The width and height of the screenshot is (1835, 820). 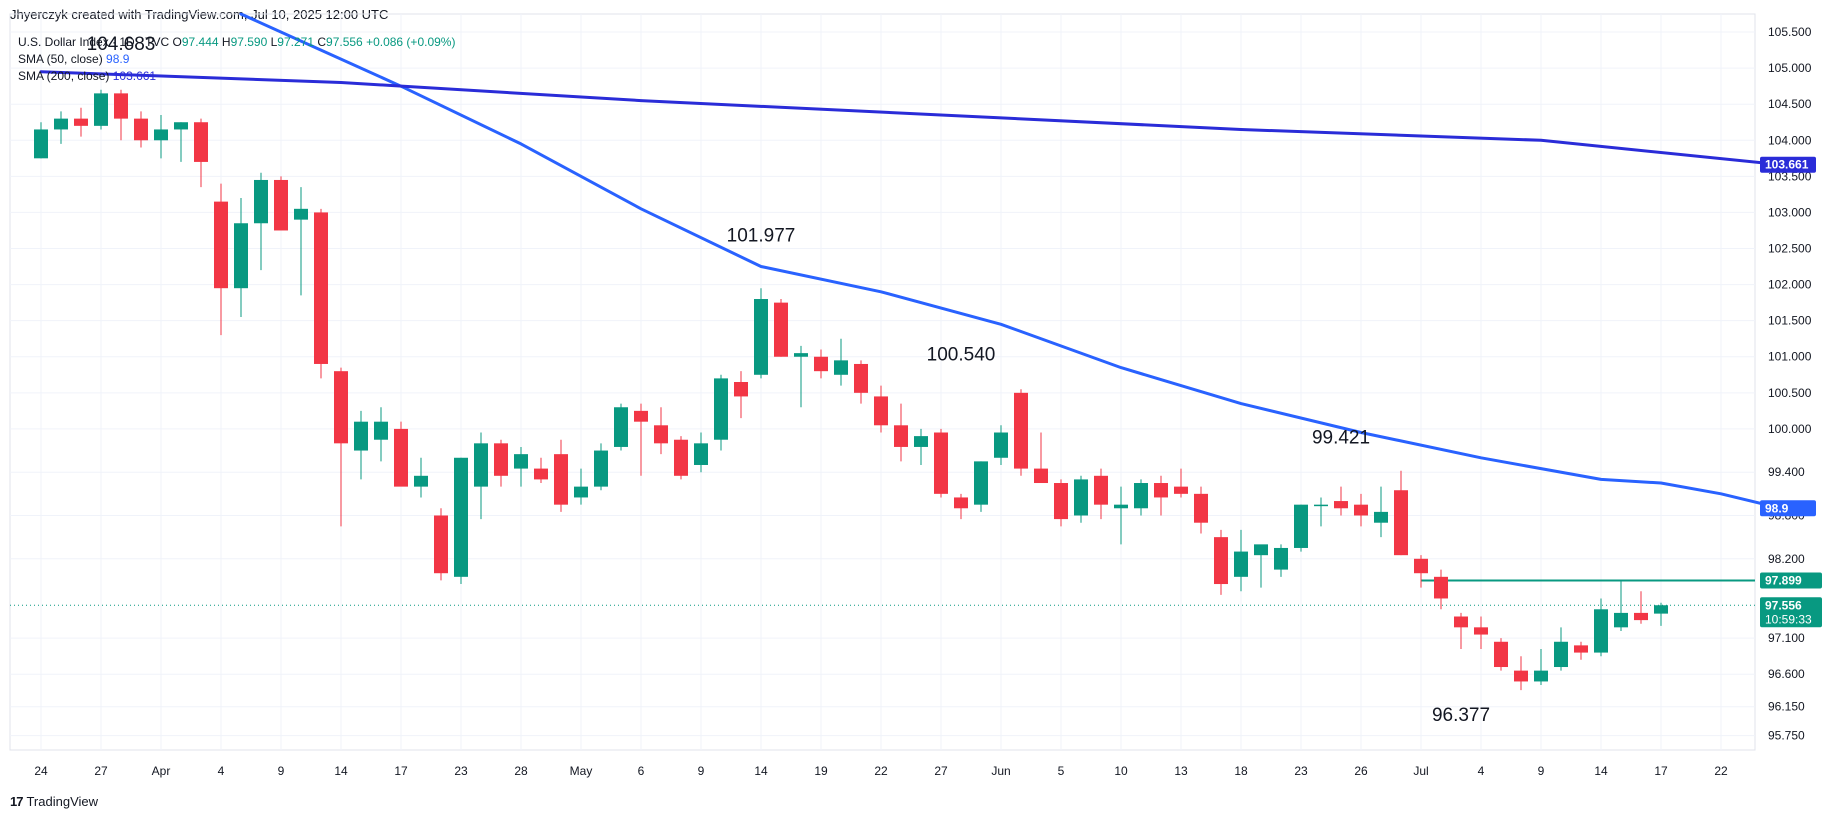 What do you see at coordinates (54, 801) in the screenshot?
I see `tradingview-brand: 17 TradingView` at bounding box center [54, 801].